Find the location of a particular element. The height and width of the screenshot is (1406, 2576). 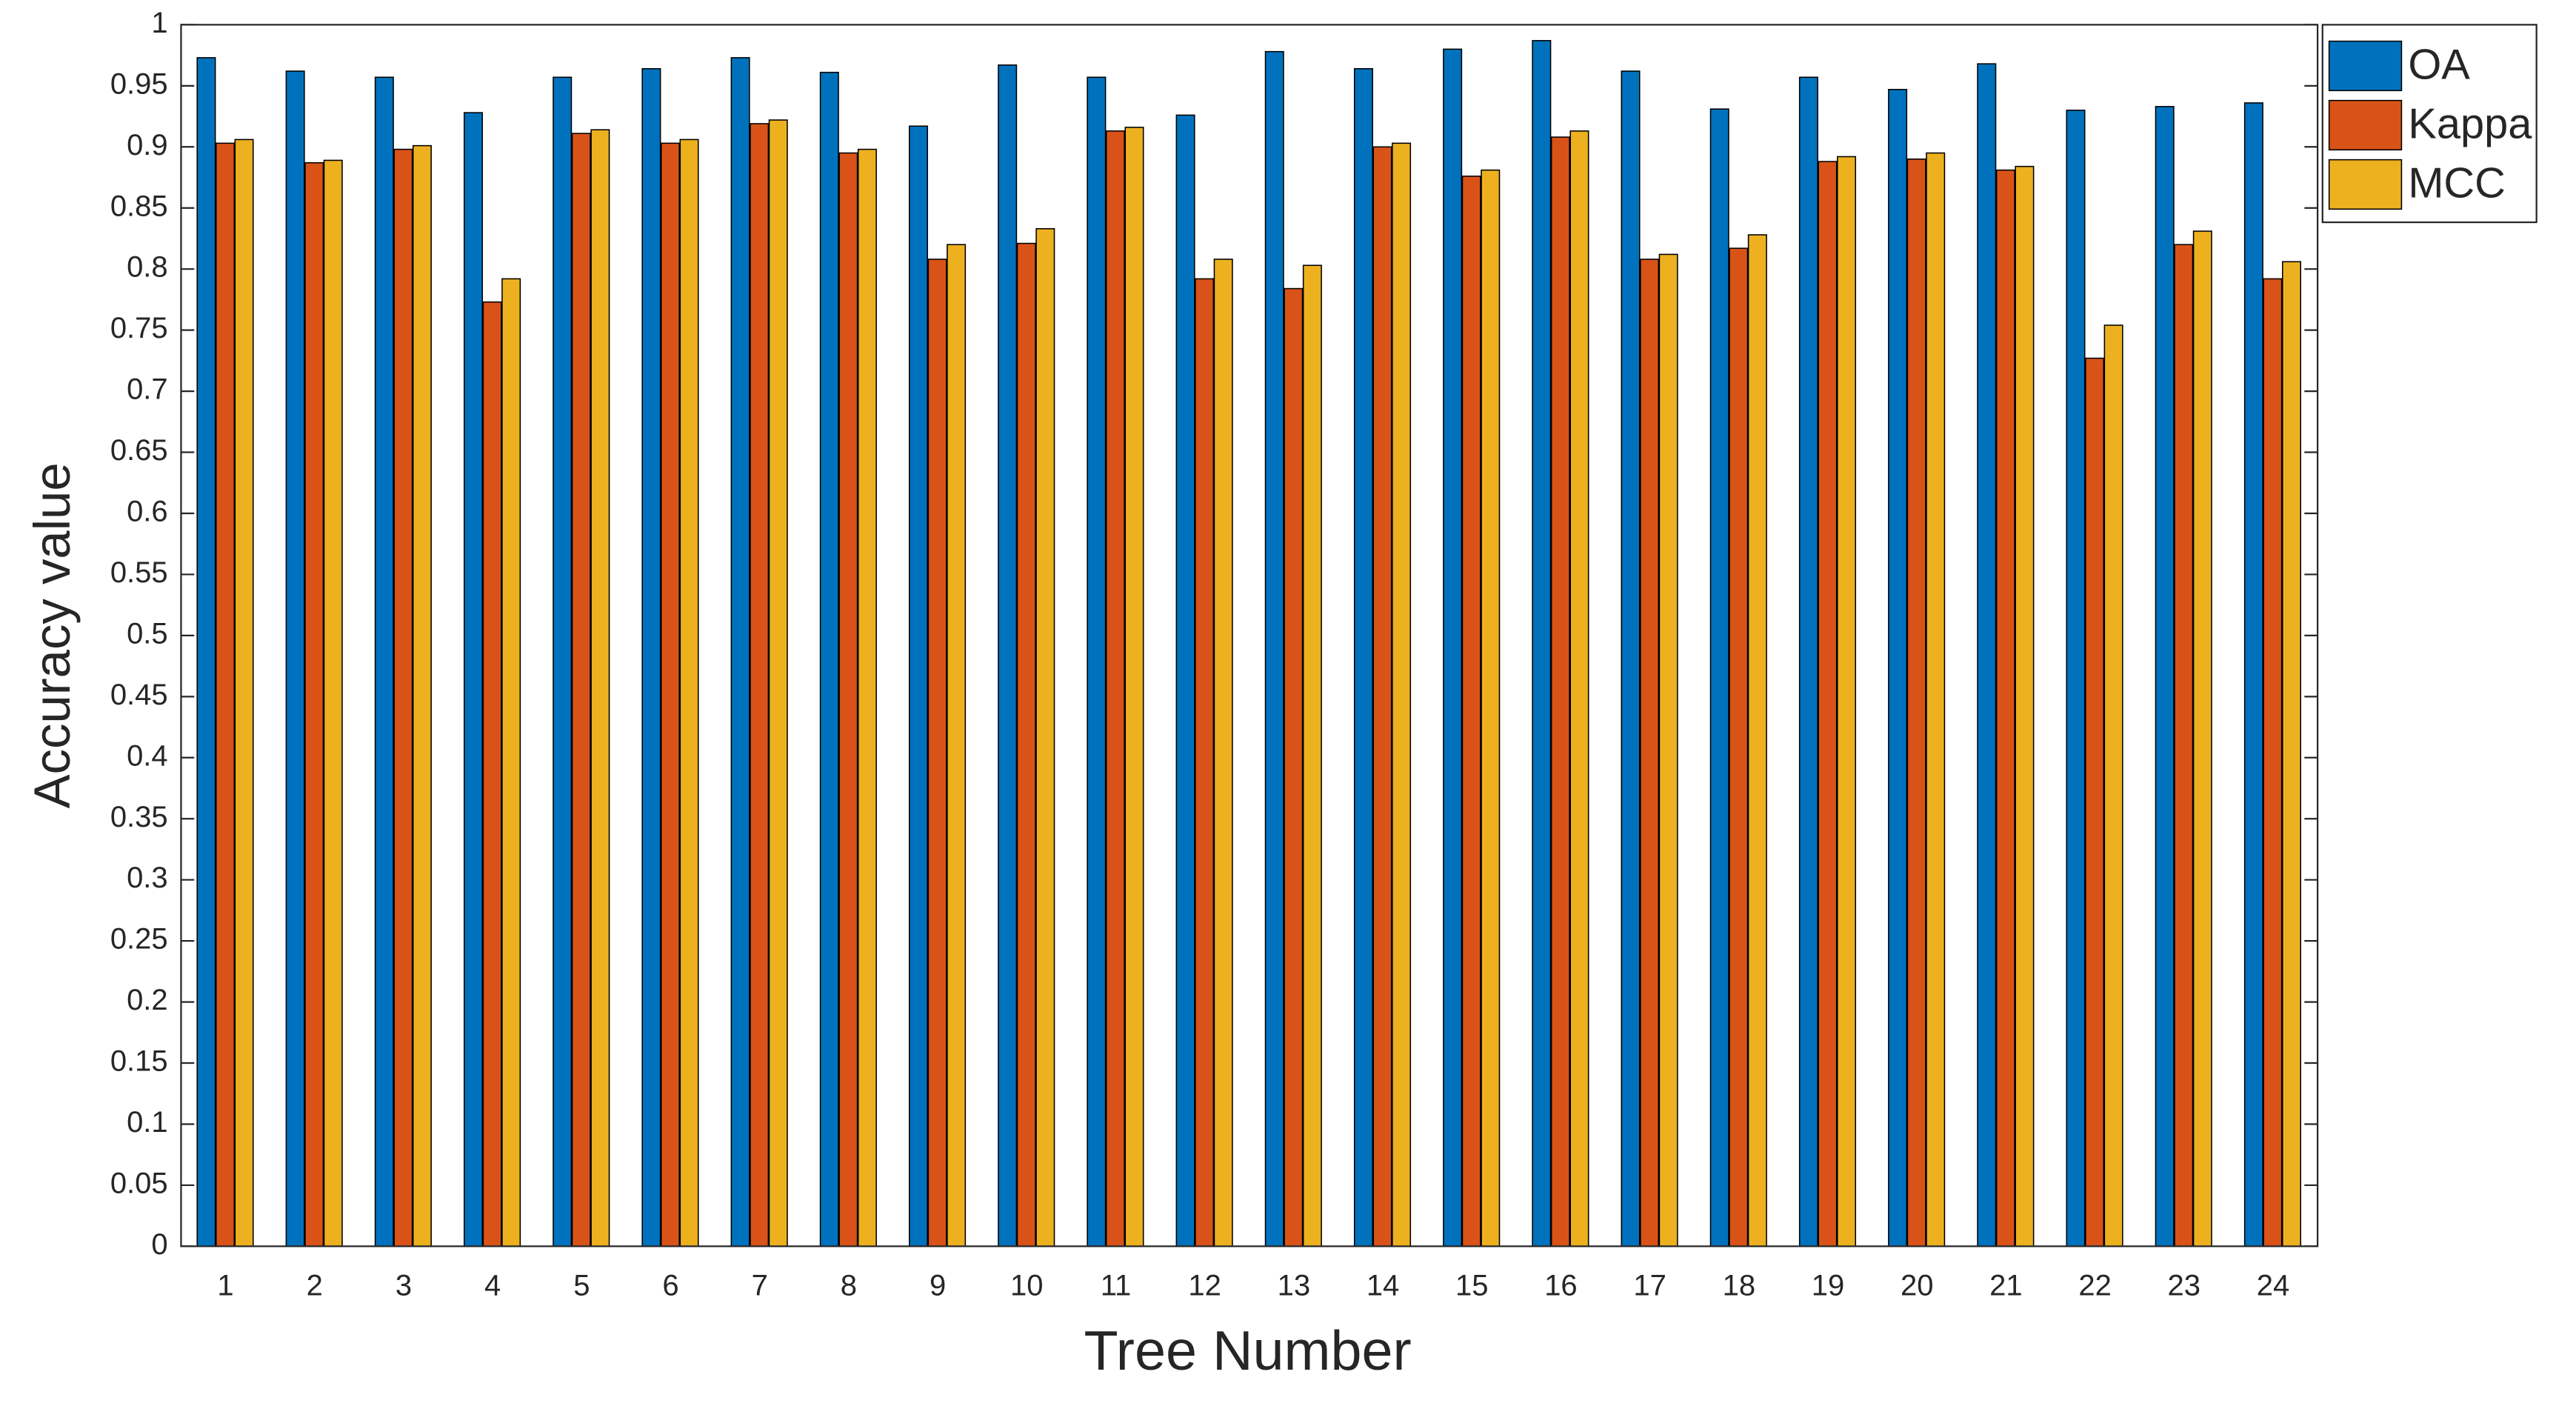

x-tick-label: 10 is located at coordinates (1027, 1286).